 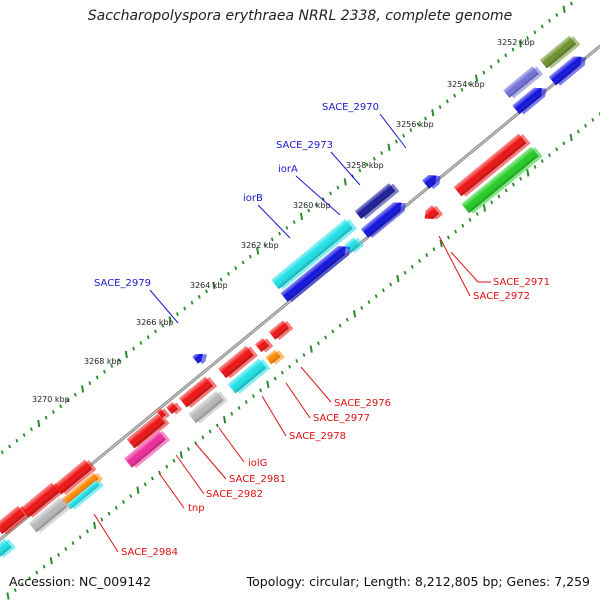 I want to click on gene-label: SACE_2972, so click(x=501, y=296).